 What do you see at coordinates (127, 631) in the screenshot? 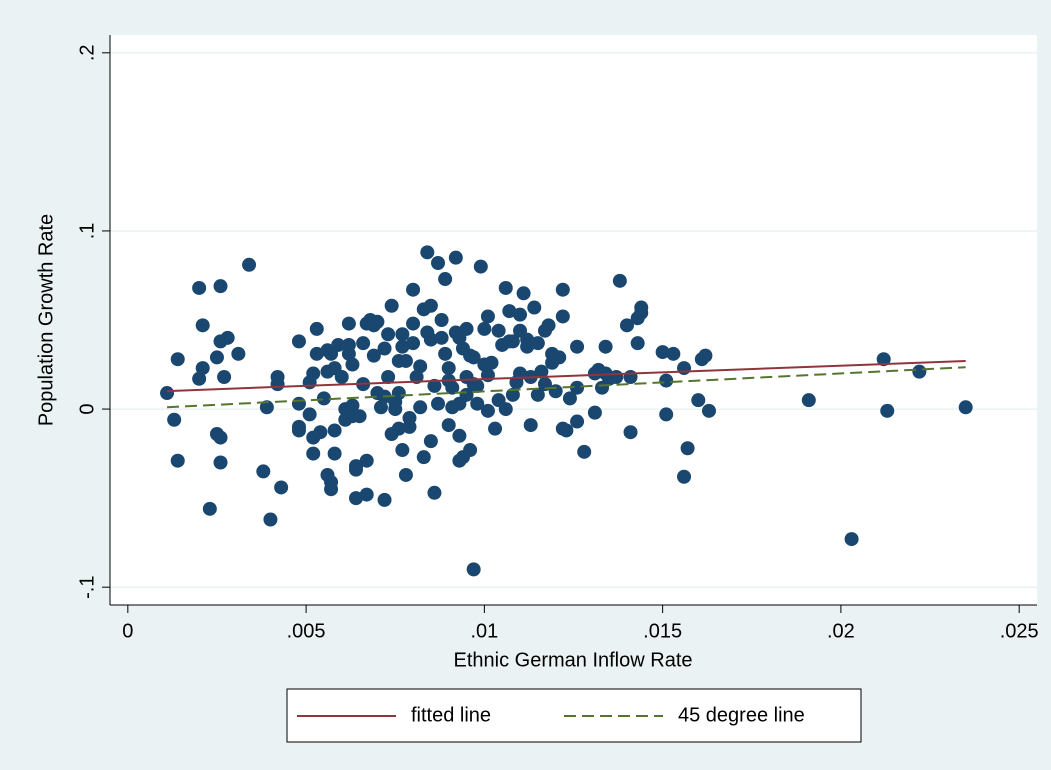
I see `x-tick-label: 0` at bounding box center [127, 631].